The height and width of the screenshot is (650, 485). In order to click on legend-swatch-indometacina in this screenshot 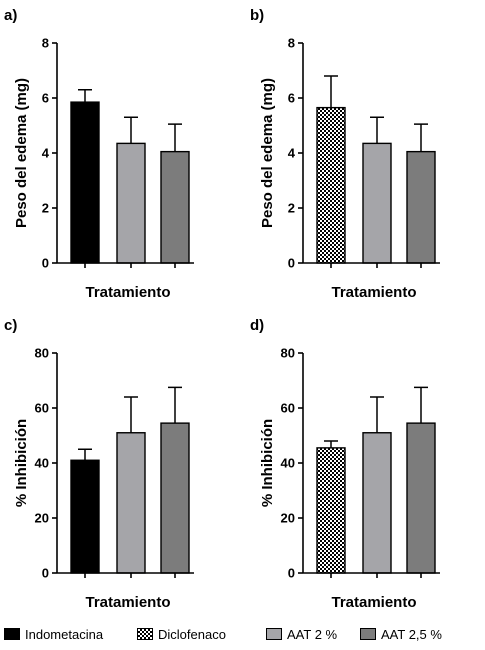, I will do `click(12, 634)`.